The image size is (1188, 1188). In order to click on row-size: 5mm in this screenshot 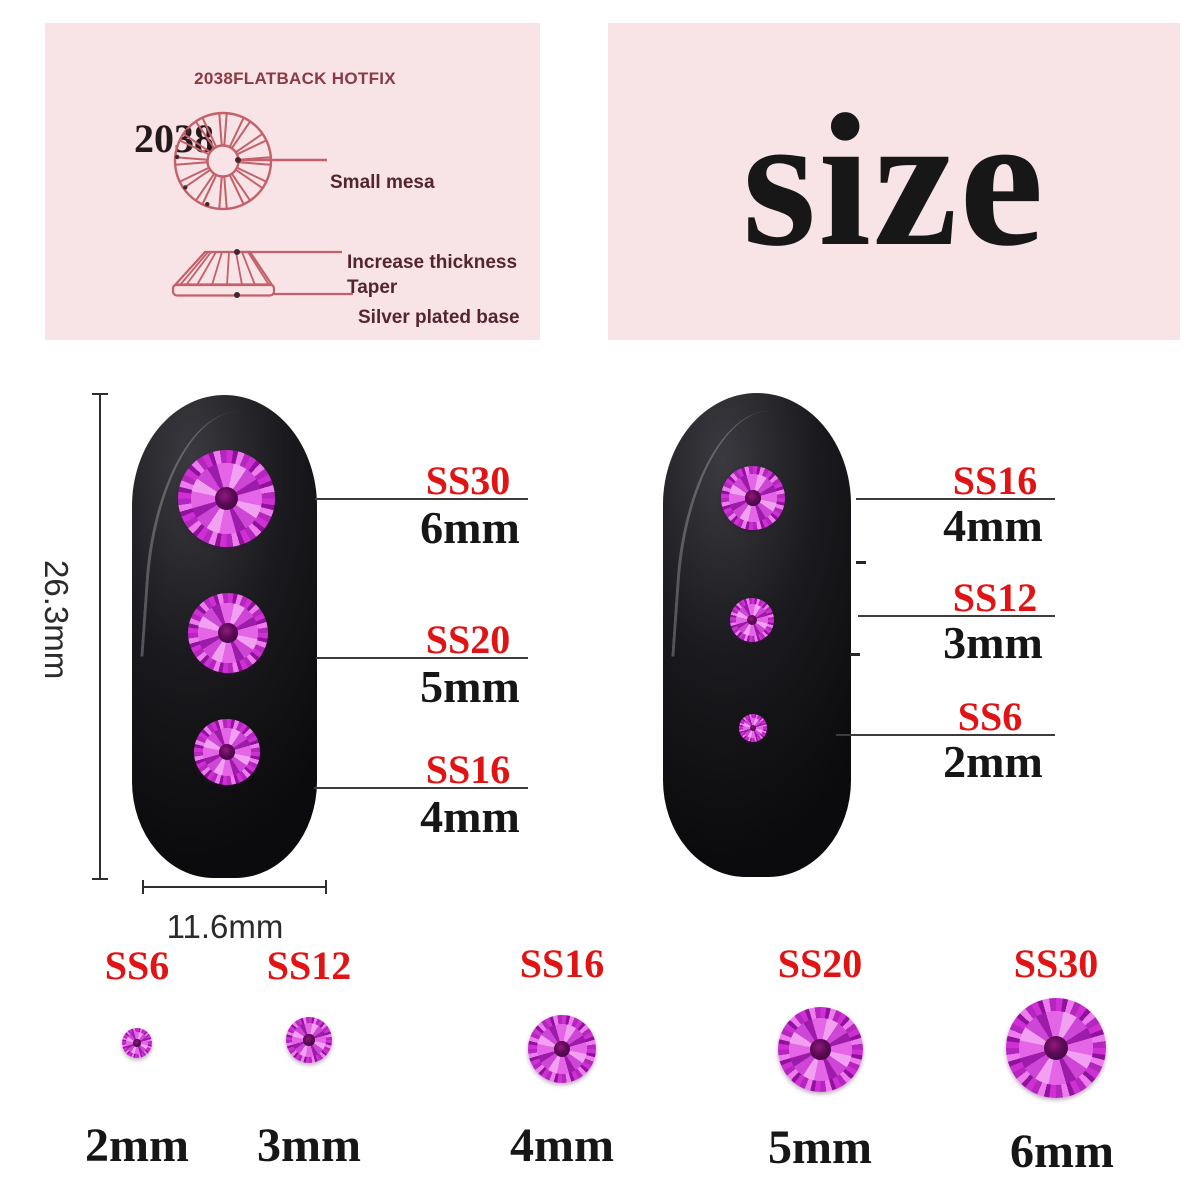, I will do `click(820, 1147)`.